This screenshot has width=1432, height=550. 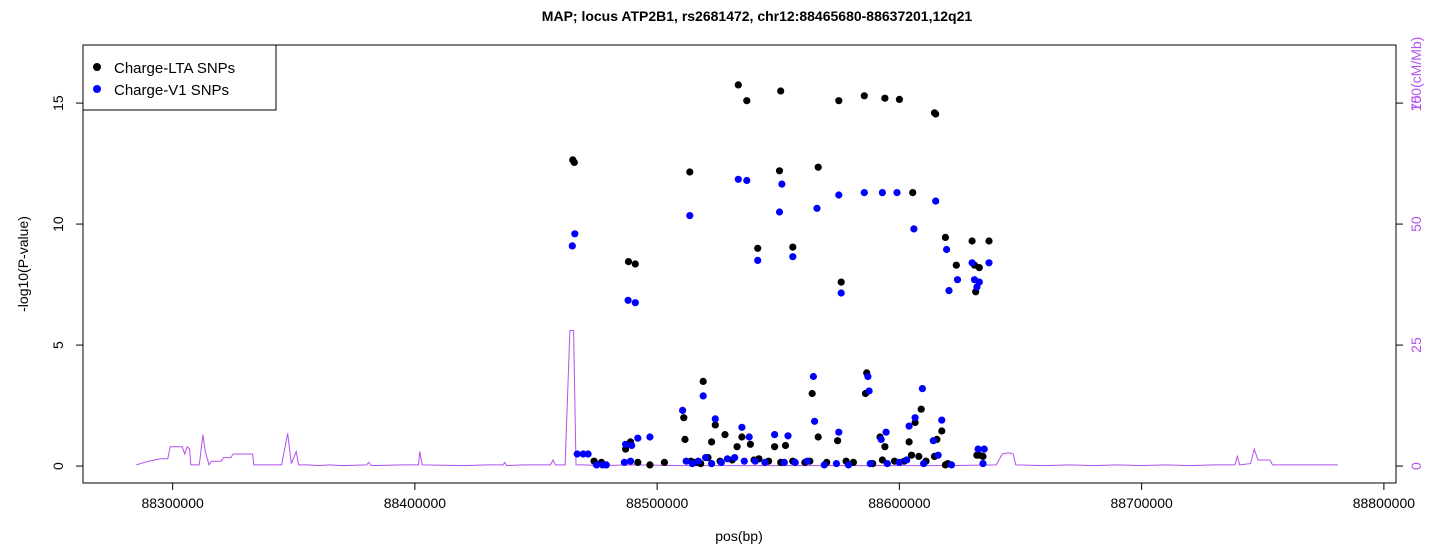 I want to click on x-axis-label: pos(bp), so click(x=738, y=536).